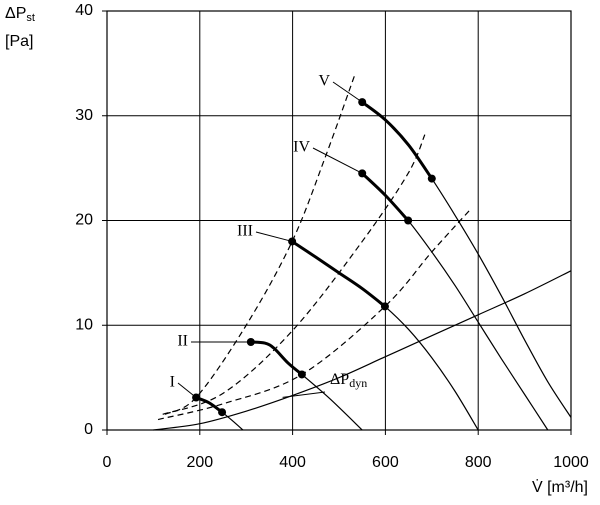 The height and width of the screenshot is (505, 600). Describe the element at coordinates (88, 429) in the screenshot. I see `y-tick-label: 0` at that location.